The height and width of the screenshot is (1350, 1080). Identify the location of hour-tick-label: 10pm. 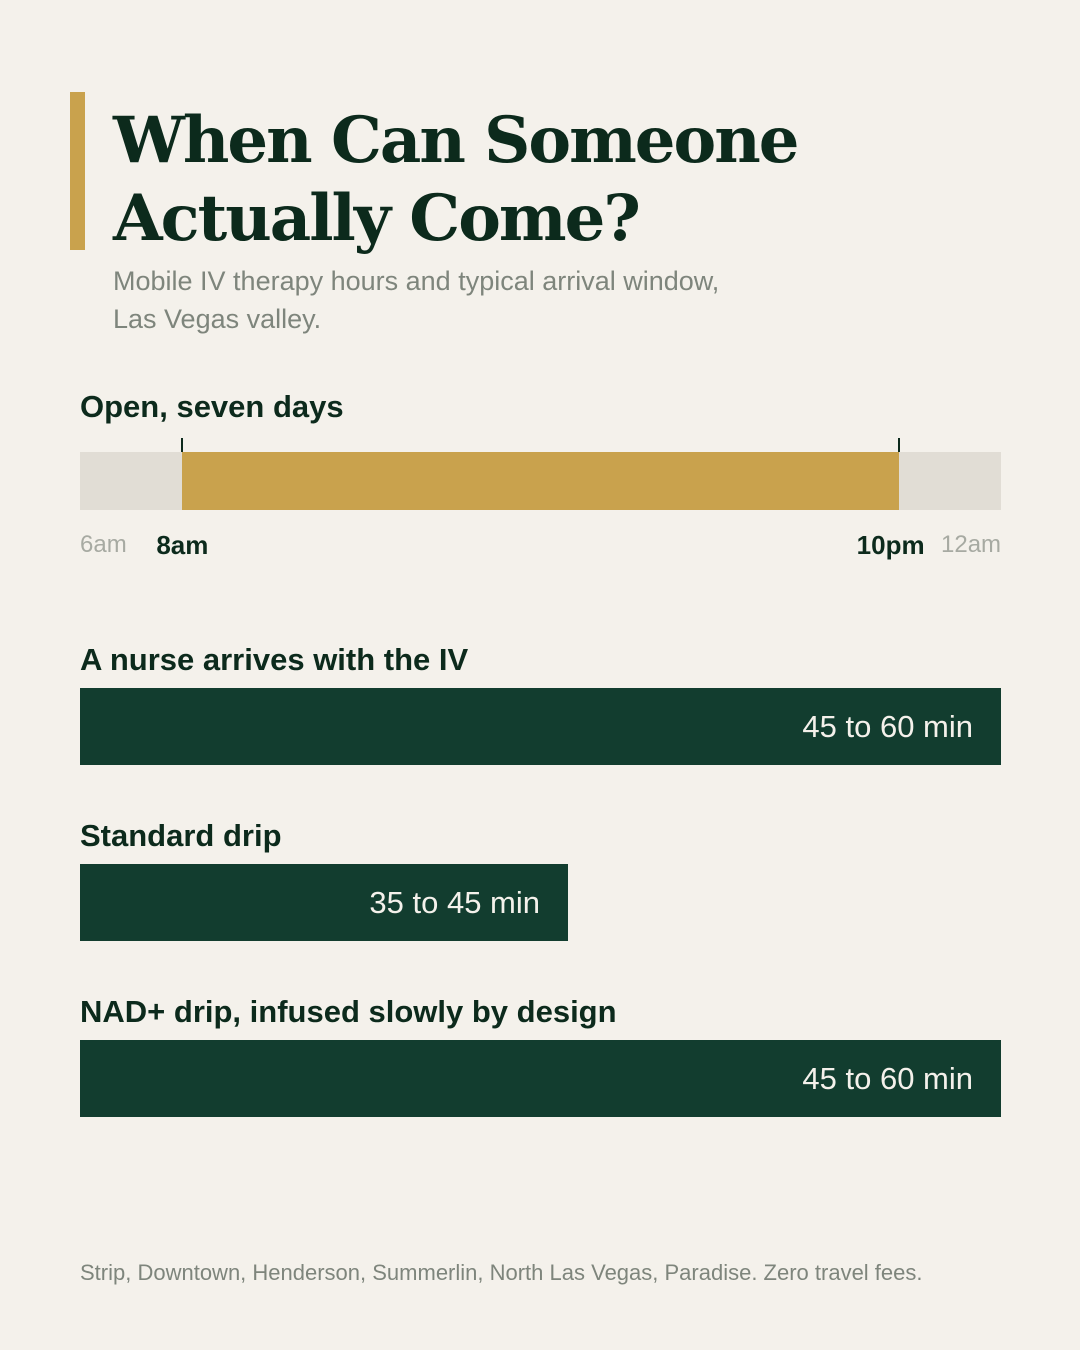
(890, 545).